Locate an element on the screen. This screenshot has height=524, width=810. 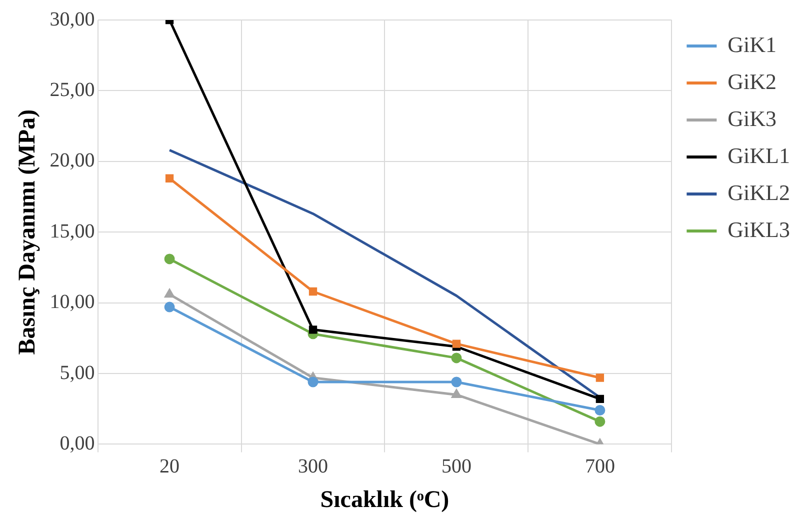
x-tick-label: 300 is located at coordinates (313, 466).